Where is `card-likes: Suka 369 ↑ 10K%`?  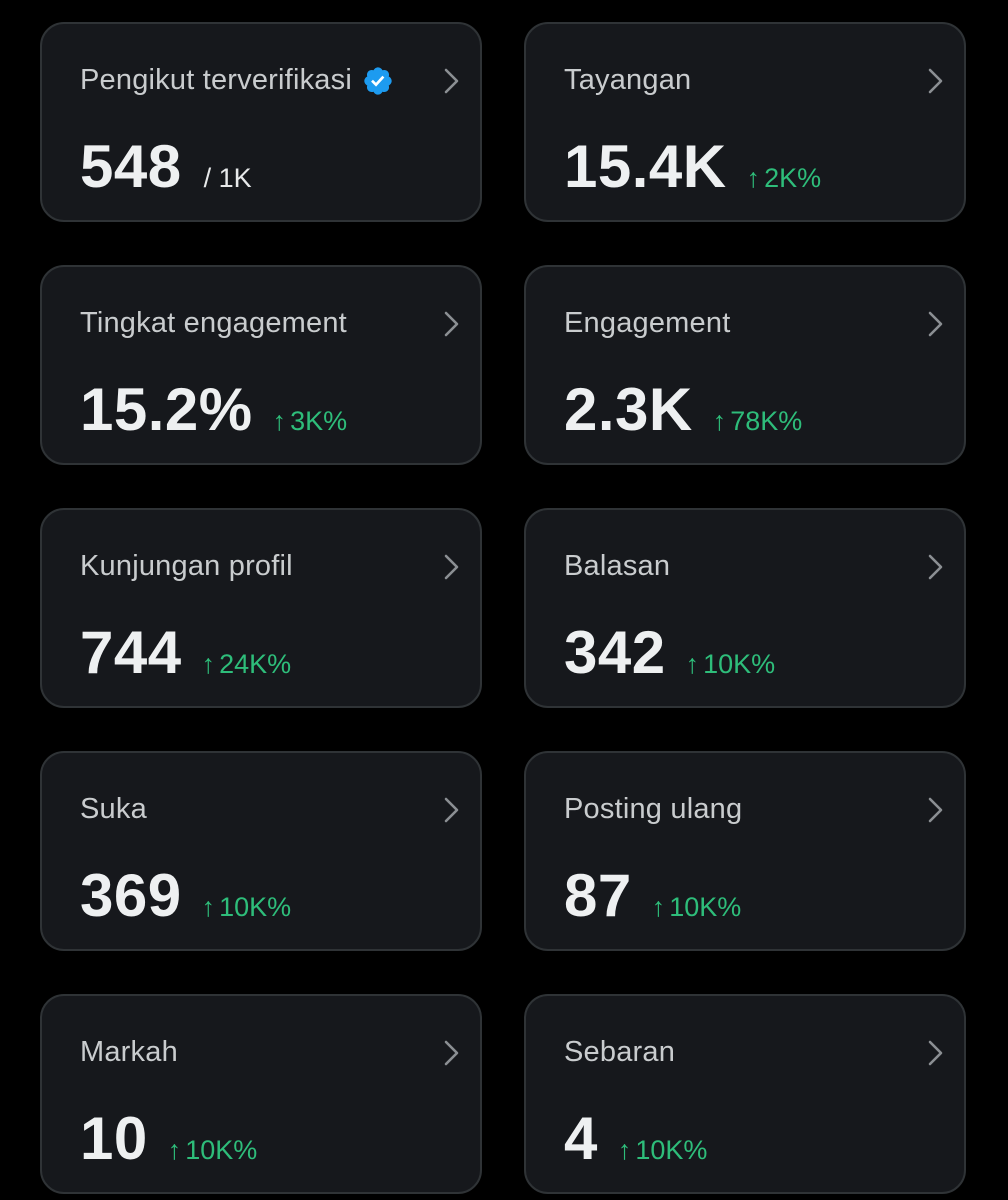 card-likes: Suka 369 ↑ 10K% is located at coordinates (261, 851).